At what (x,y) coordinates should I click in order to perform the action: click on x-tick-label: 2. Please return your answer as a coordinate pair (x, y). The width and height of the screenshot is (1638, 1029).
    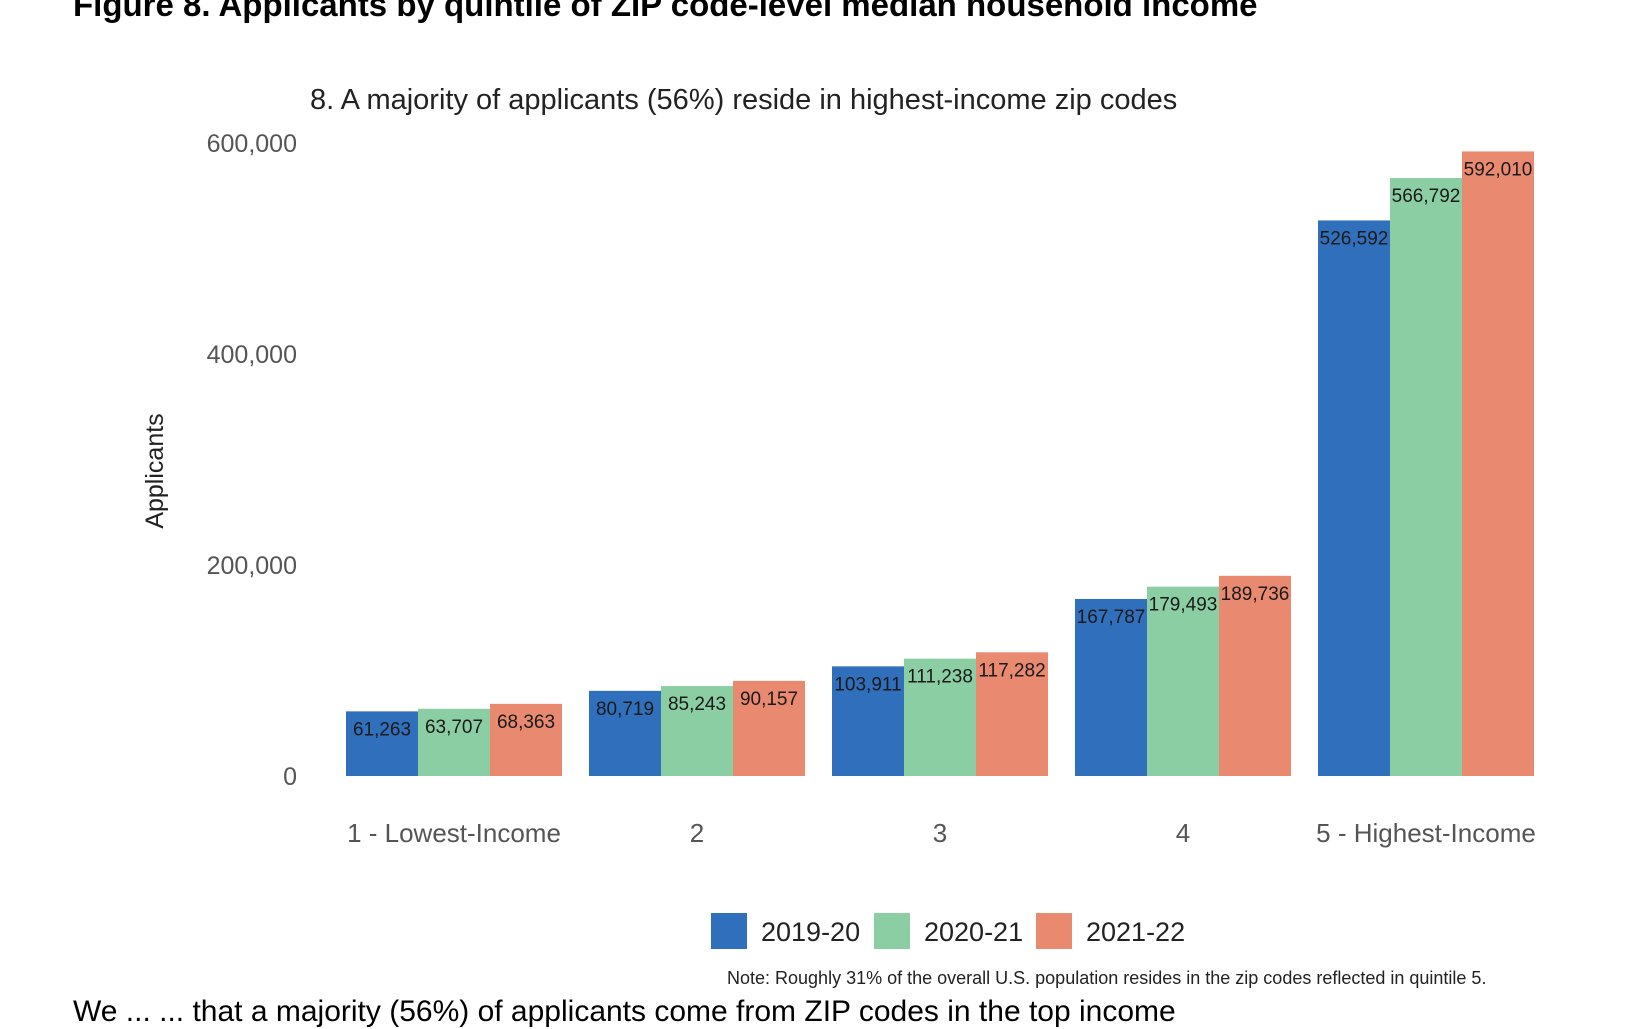
    Looking at the image, I should click on (697, 833).